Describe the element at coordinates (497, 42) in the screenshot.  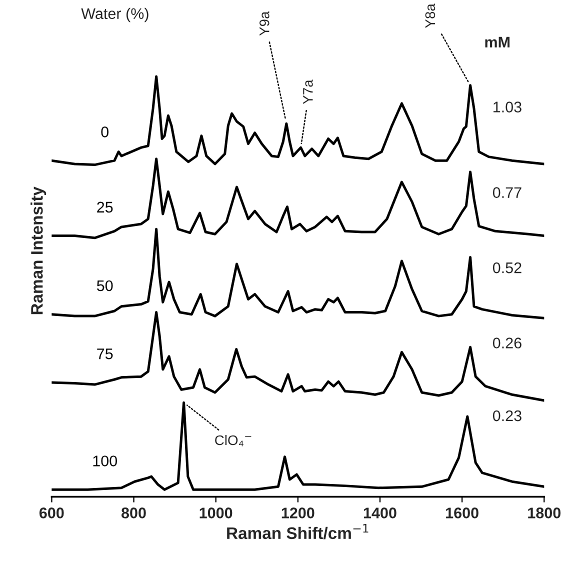
I see `text: mM` at that location.